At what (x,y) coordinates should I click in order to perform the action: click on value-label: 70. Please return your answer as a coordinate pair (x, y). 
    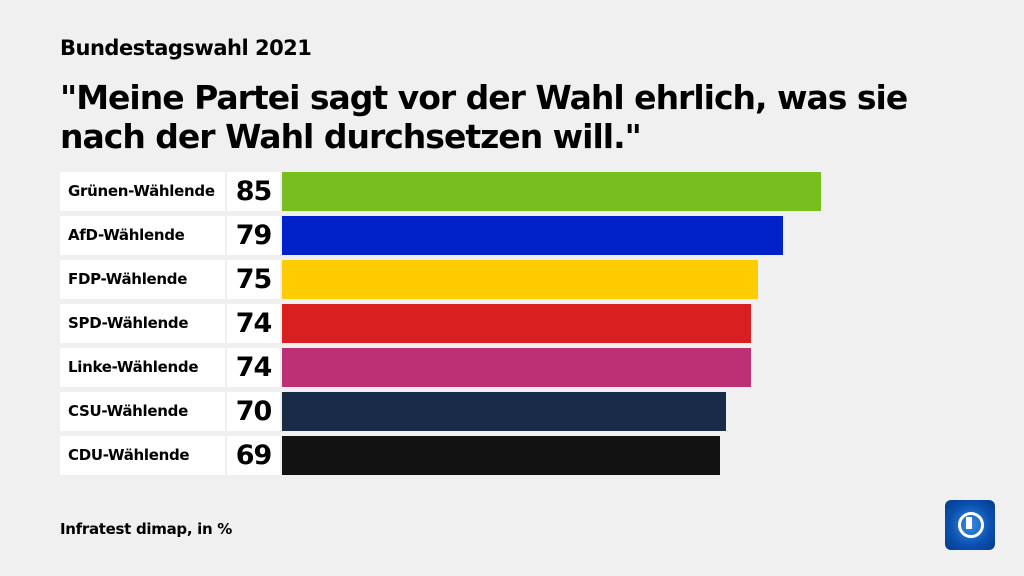
    Looking at the image, I should click on (253, 411).